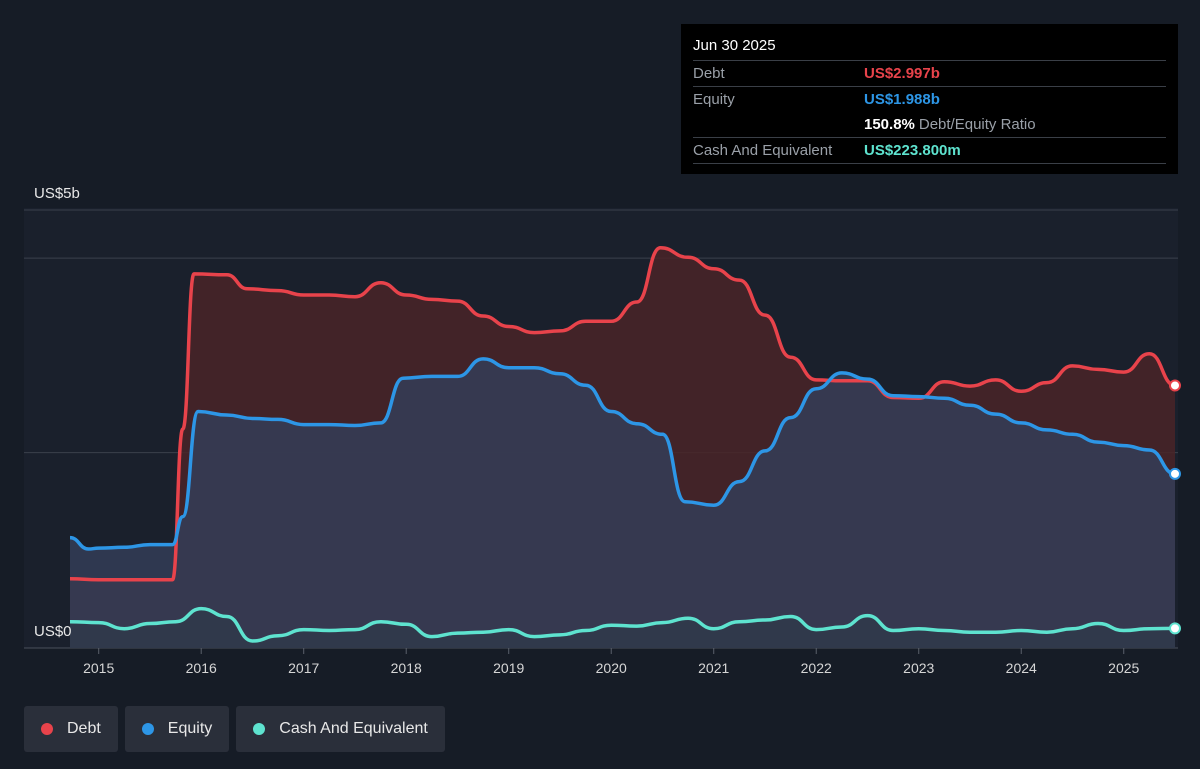 The height and width of the screenshot is (769, 1200). I want to click on cash-and-equivalent-line, so click(622, 624).